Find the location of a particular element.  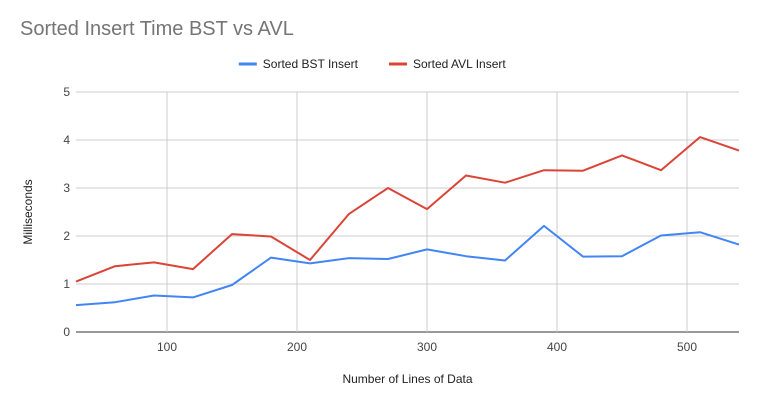

x-tick-label: 300 is located at coordinates (427, 347).